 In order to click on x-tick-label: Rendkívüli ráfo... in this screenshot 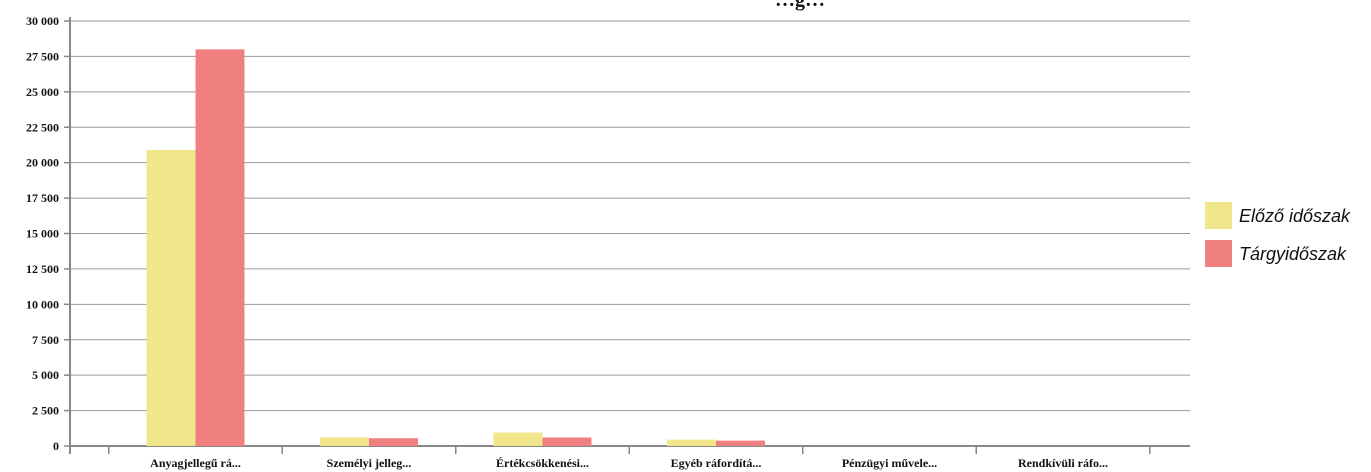, I will do `click(1063, 463)`.